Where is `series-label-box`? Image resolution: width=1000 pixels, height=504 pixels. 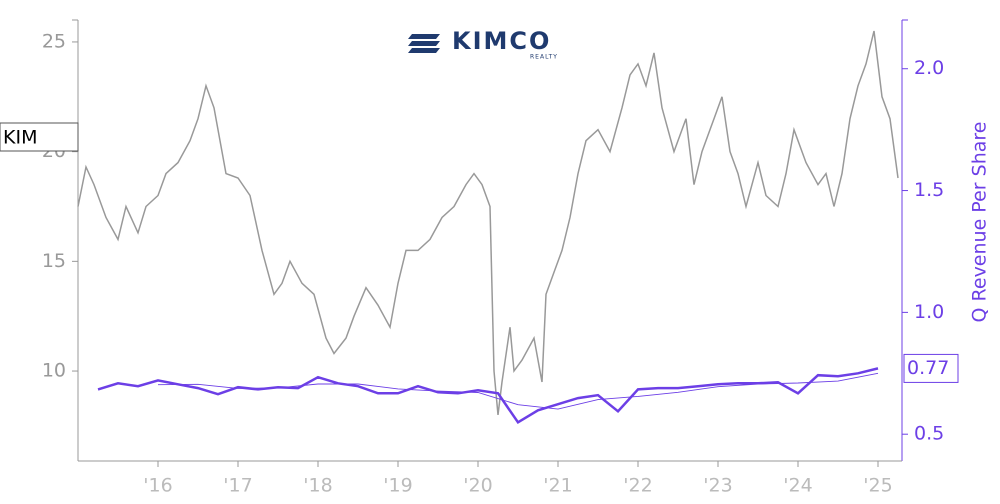 series-label-box is located at coordinates (39, 137).